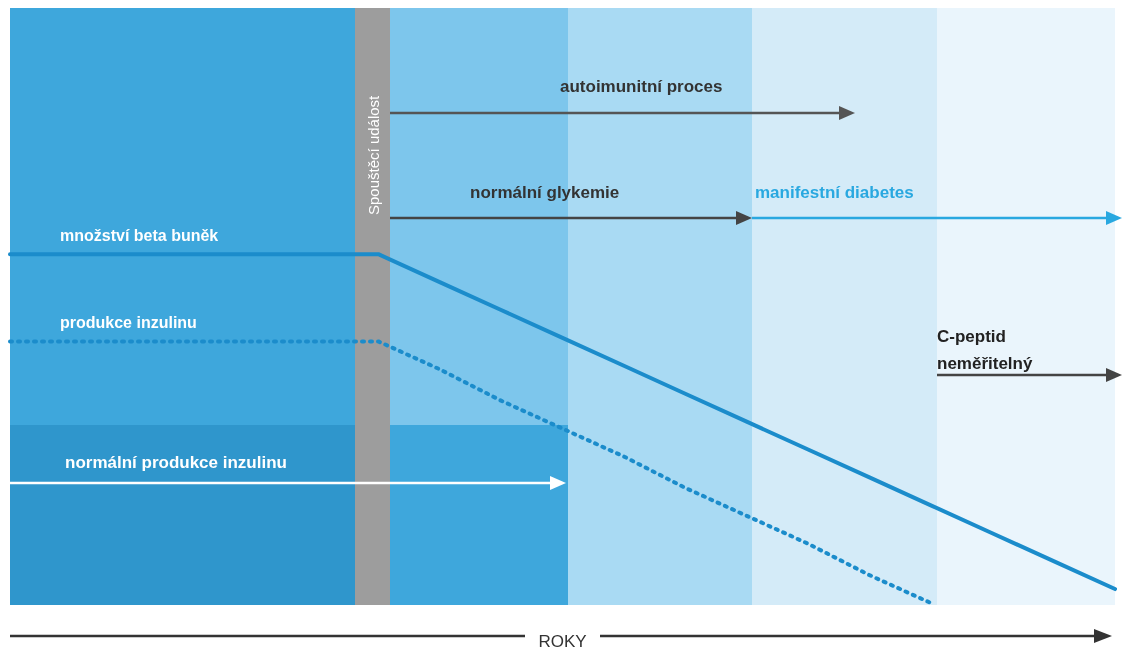 The image size is (1124, 655). Describe the element at coordinates (373, 154) in the screenshot. I see `text: Spouštěcí událost` at that location.